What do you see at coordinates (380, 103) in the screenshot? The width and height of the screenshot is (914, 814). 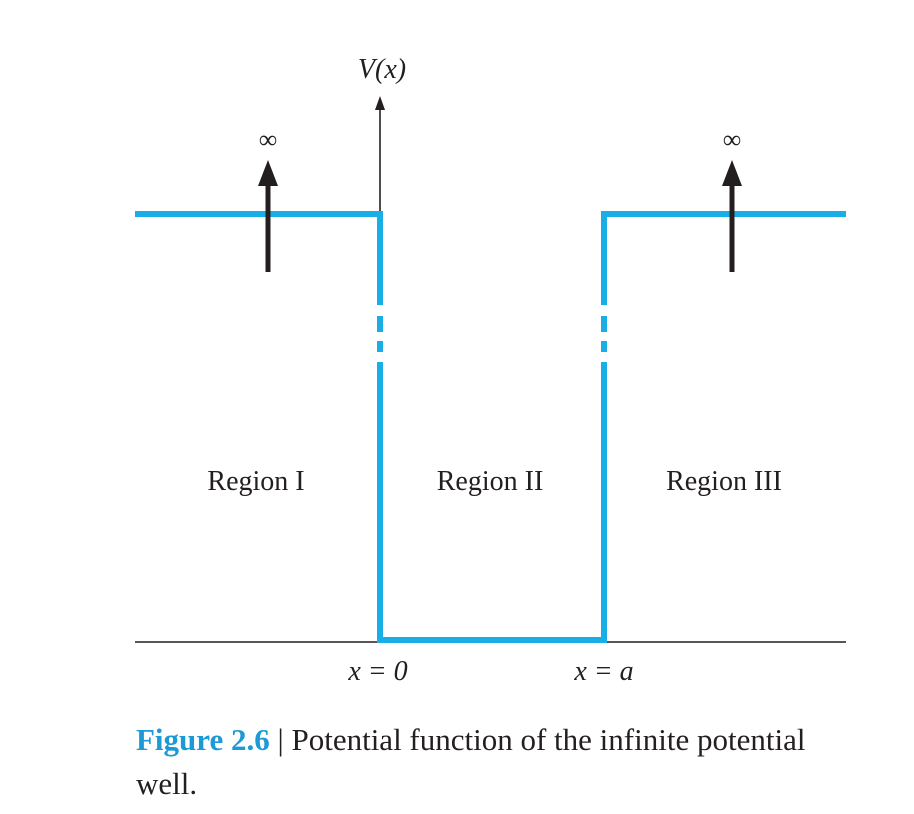 I see `y-axis-arrowhead` at bounding box center [380, 103].